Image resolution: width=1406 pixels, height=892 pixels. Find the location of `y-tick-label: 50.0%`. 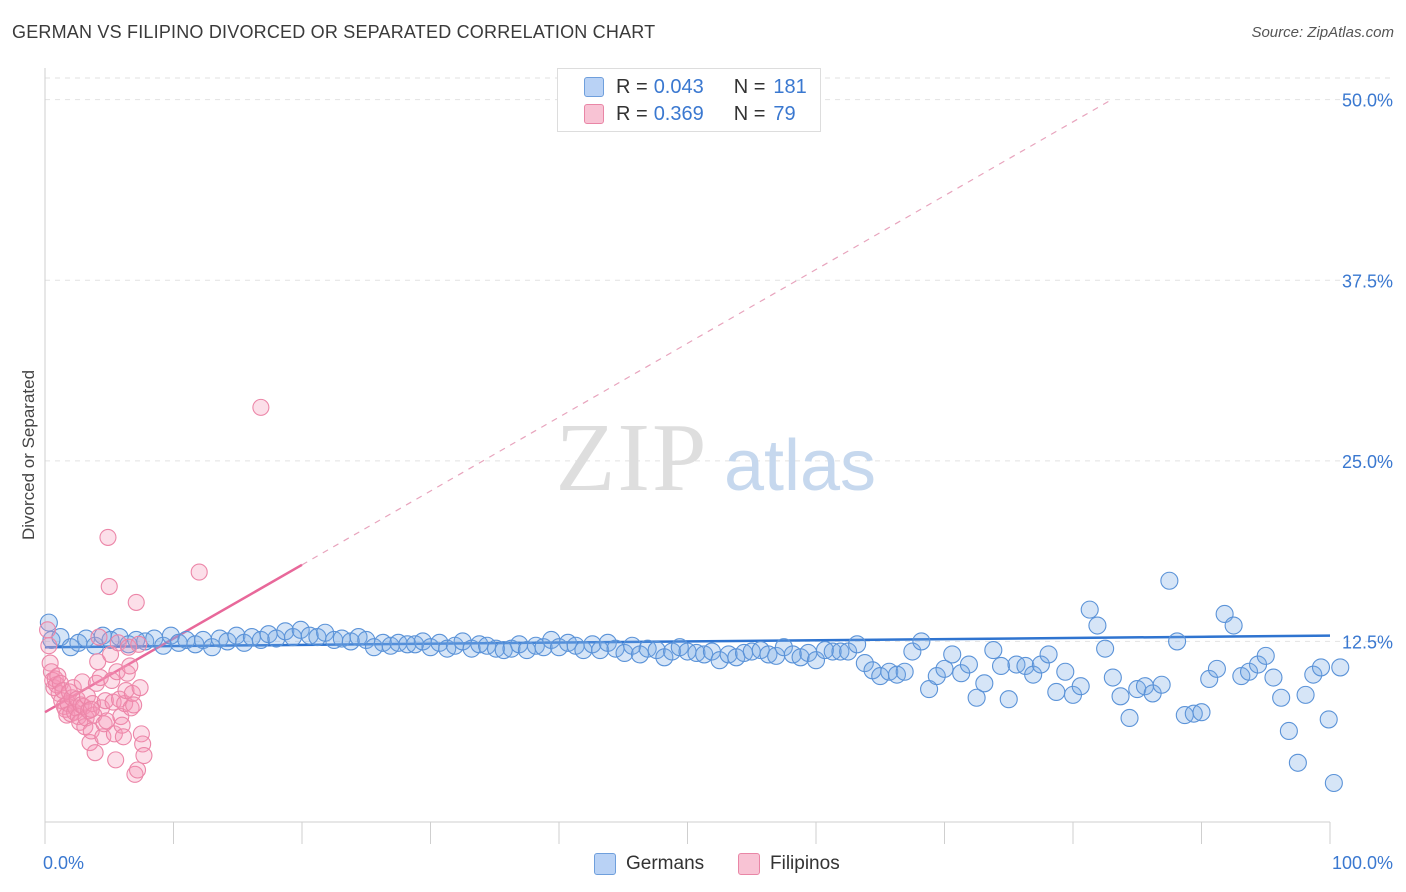

y-tick-label: 50.0% is located at coordinates (1367, 101).